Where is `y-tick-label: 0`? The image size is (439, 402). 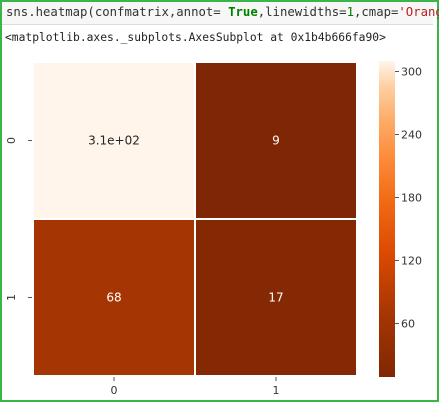 y-tick-label: 0 is located at coordinates (11, 140).